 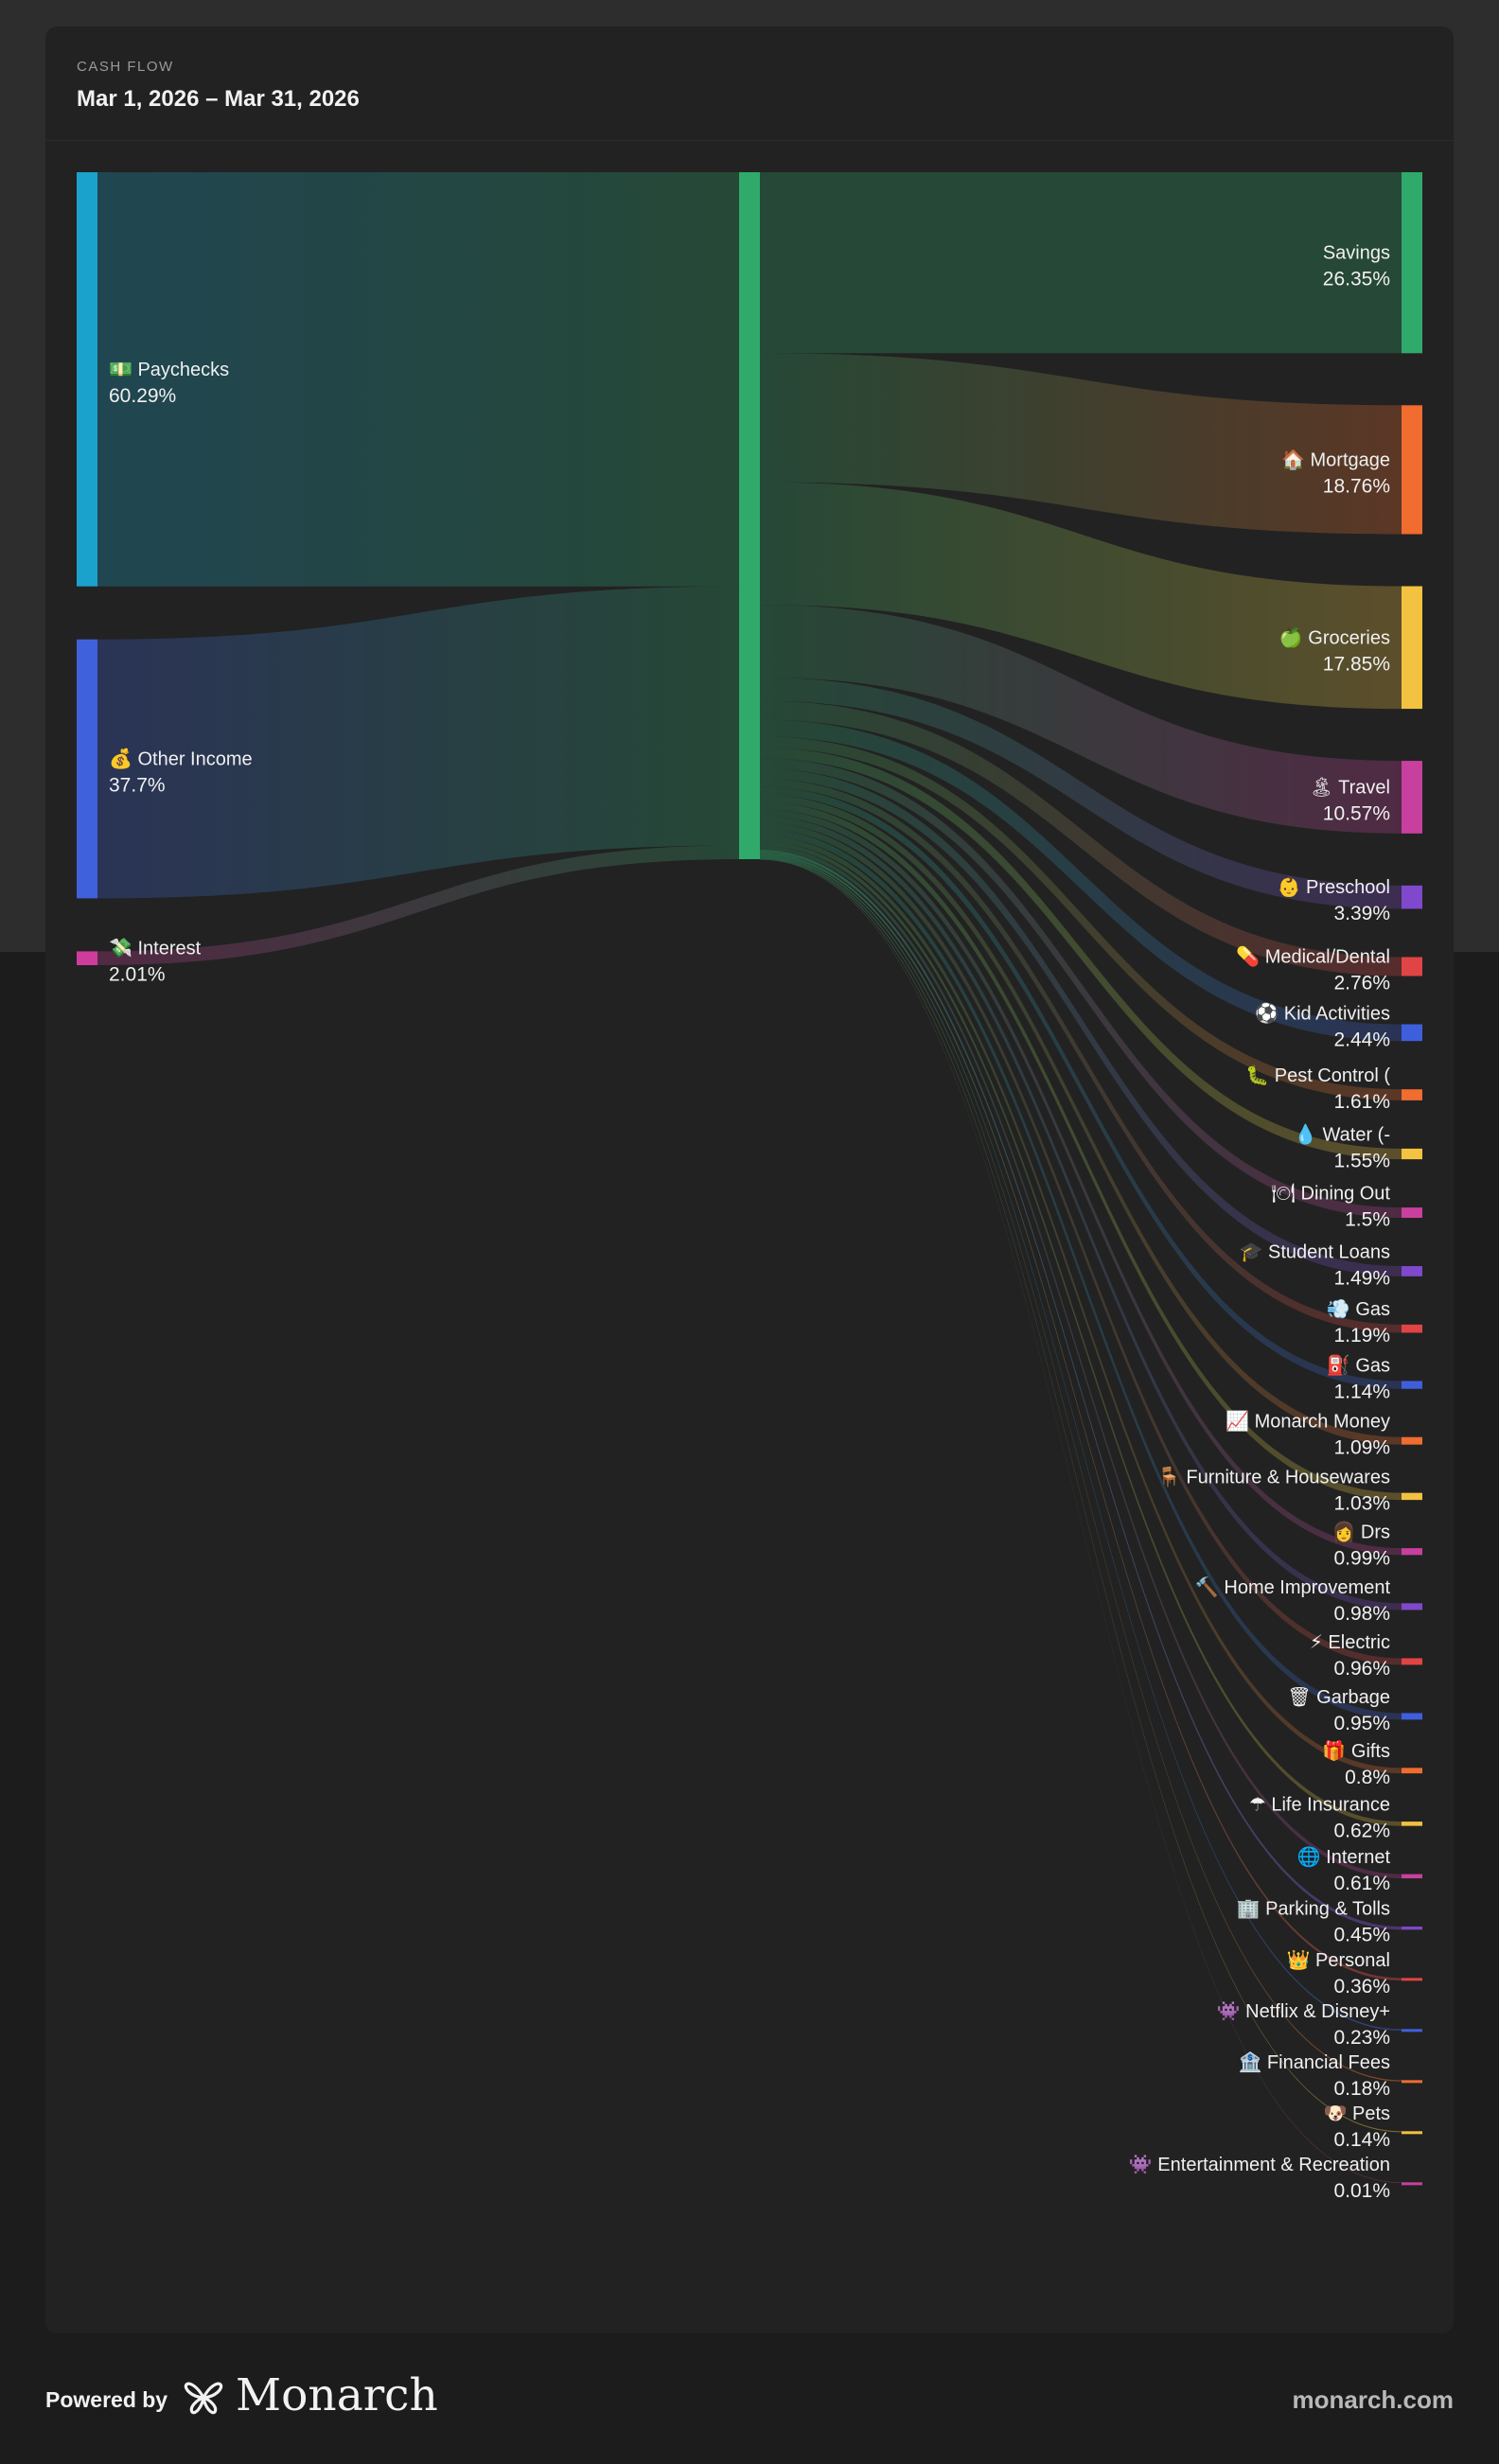 What do you see at coordinates (1308, 1421) in the screenshot?
I see `target-label-monarch-money-13: 📈 Monarch Money` at bounding box center [1308, 1421].